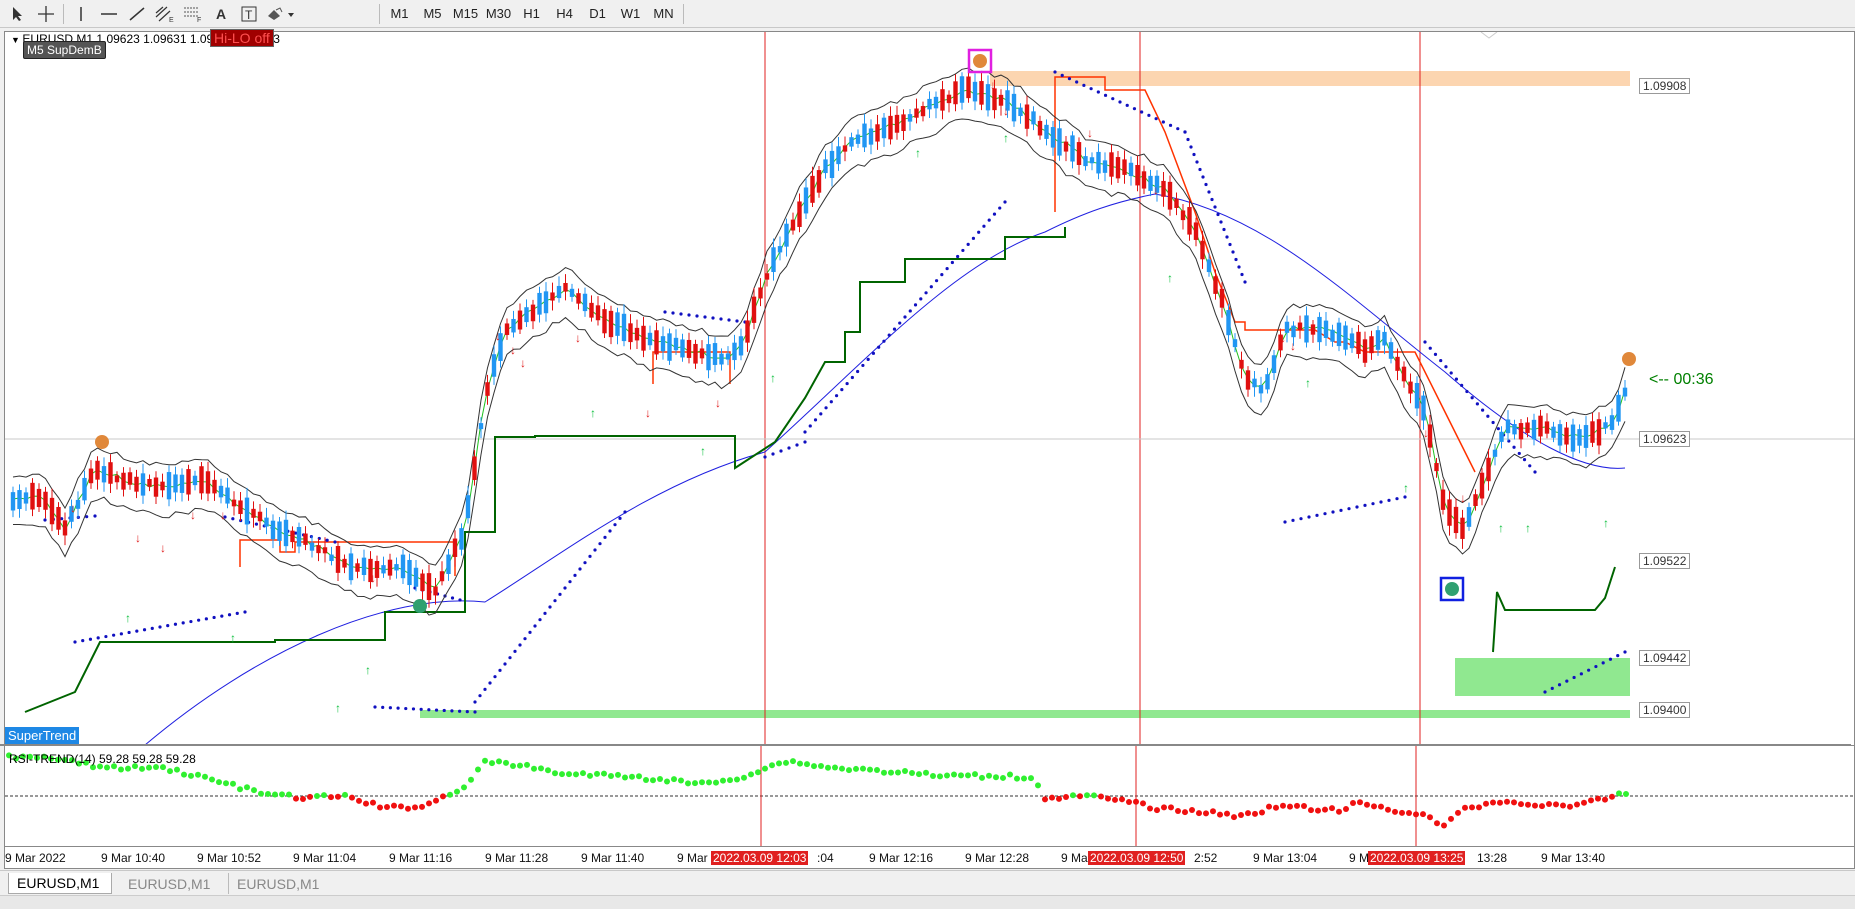 The width and height of the screenshot is (1855, 909). Describe the element at coordinates (64, 50) in the screenshot. I see `supdem-toggle-button: M5 SupDemB` at that location.